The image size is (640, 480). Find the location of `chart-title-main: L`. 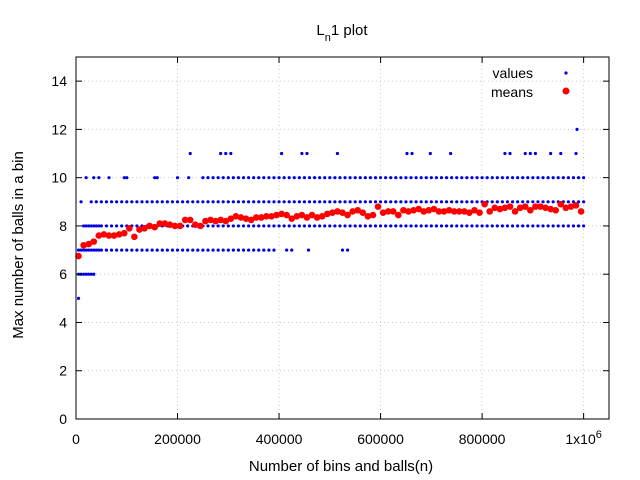

chart-title-main: L is located at coordinates (320, 30).